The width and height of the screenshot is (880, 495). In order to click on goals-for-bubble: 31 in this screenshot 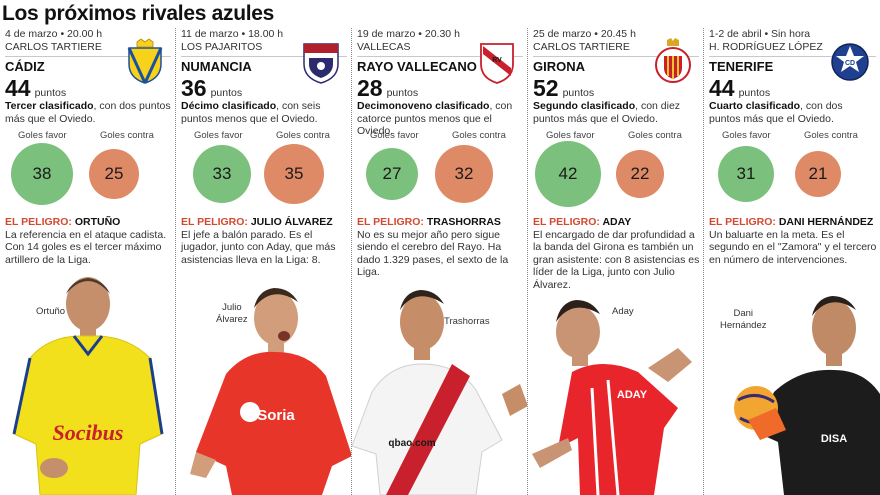, I will do `click(746, 174)`.